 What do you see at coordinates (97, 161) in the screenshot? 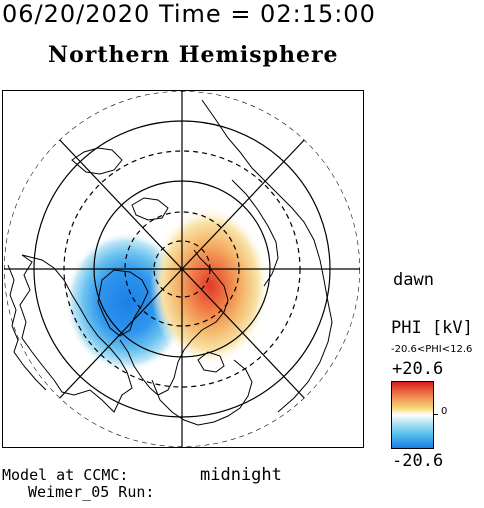
I see `coast-chukotka` at bounding box center [97, 161].